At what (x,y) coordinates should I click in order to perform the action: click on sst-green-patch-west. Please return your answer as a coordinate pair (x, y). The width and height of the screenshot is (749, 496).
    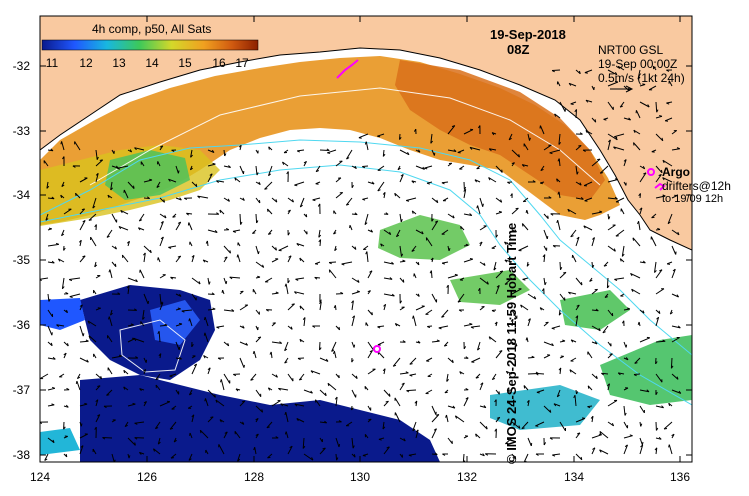
    Looking at the image, I should click on (147, 175).